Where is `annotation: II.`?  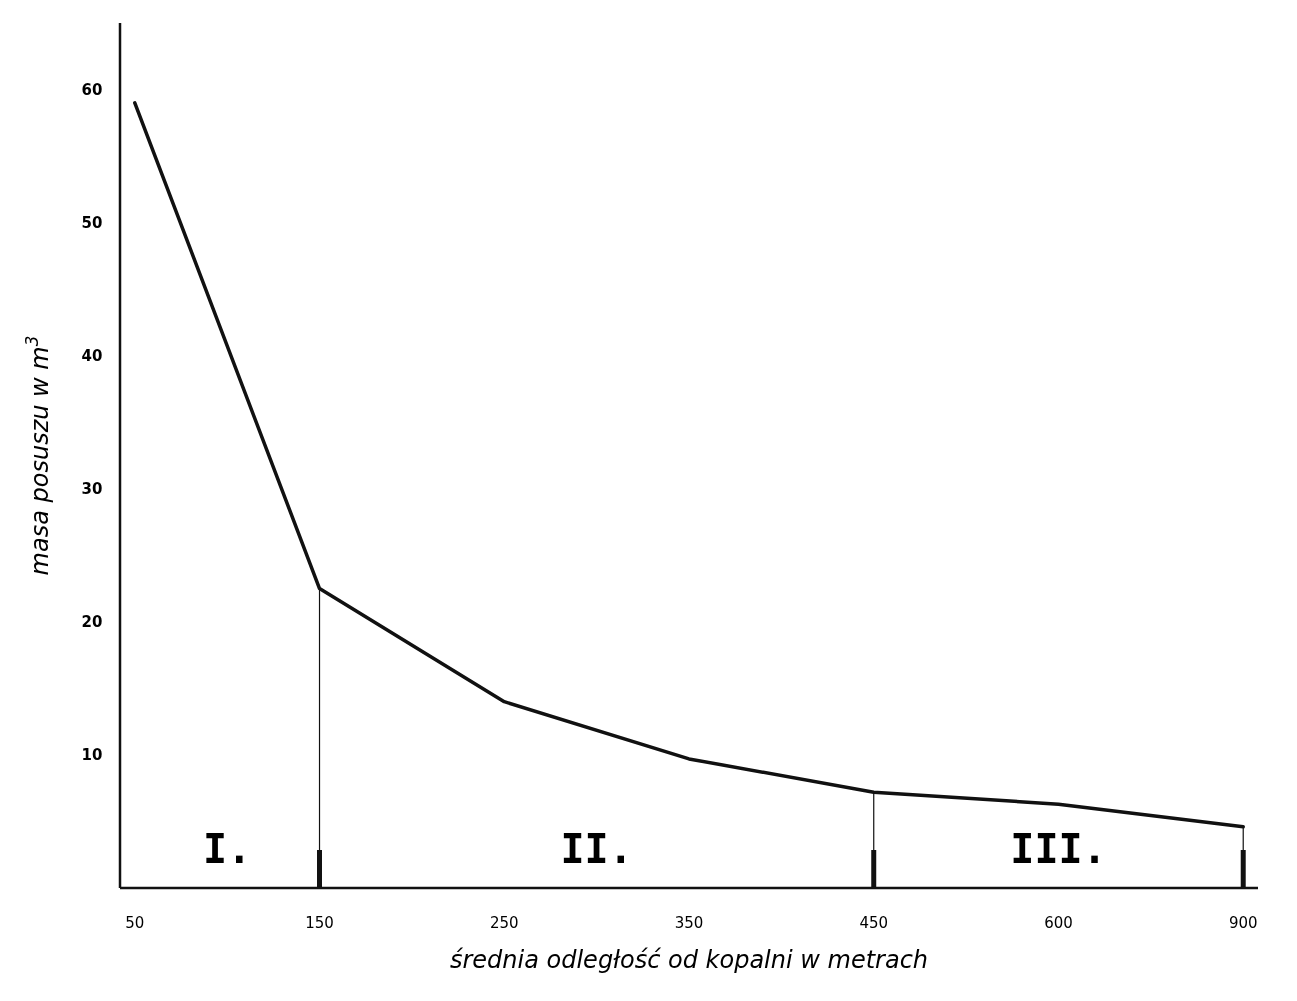 annotation: II. is located at coordinates (596, 849).